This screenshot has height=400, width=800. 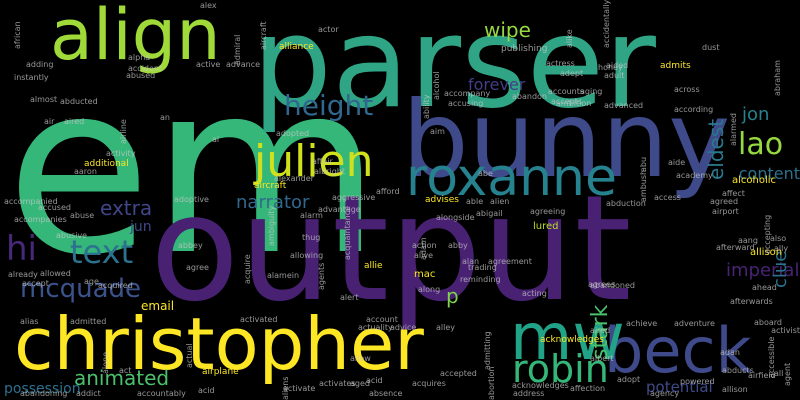 I want to click on cloud-word: african, so click(x=17, y=35).